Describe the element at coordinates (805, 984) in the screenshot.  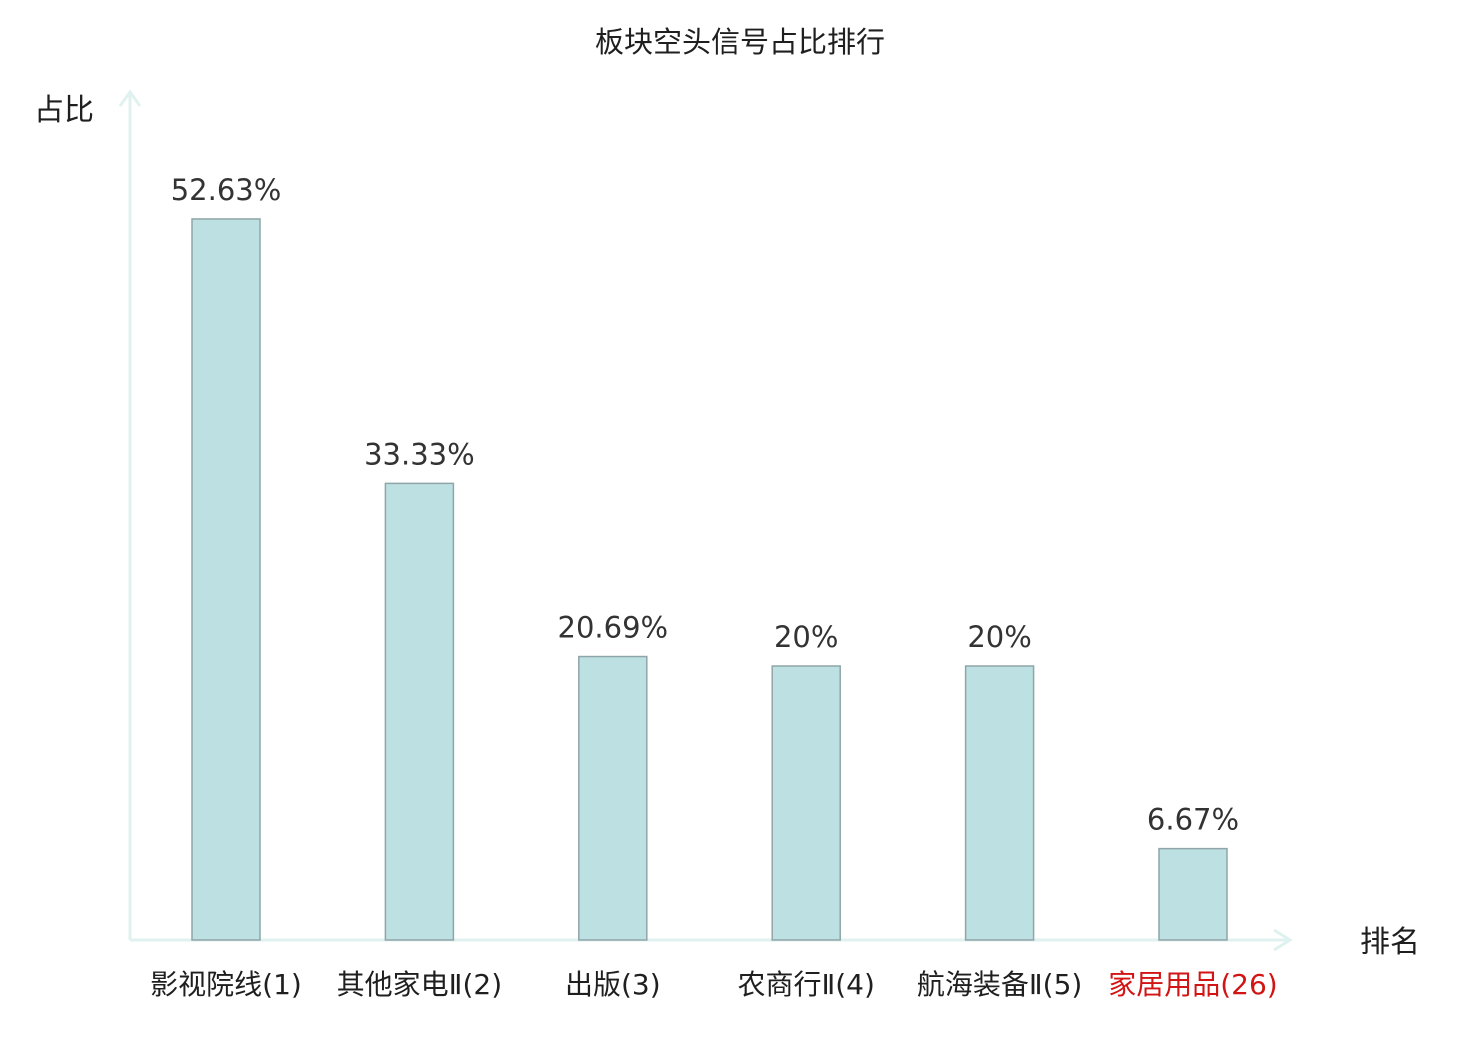
I see `x-tick-label: 农商行Ⅱ(4)` at that location.